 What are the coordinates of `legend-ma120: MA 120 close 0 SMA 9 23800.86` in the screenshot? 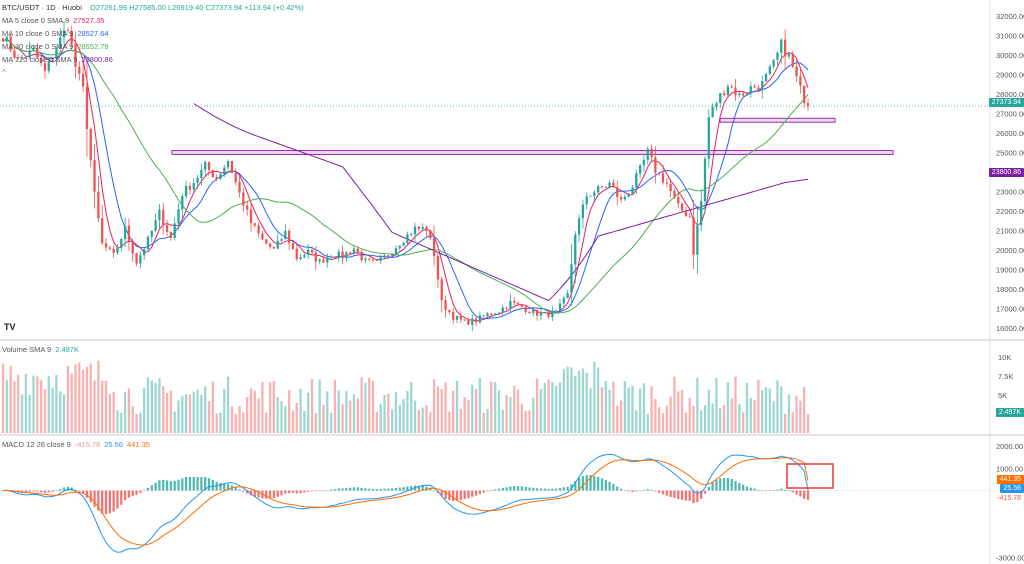 It's located at (57, 60).